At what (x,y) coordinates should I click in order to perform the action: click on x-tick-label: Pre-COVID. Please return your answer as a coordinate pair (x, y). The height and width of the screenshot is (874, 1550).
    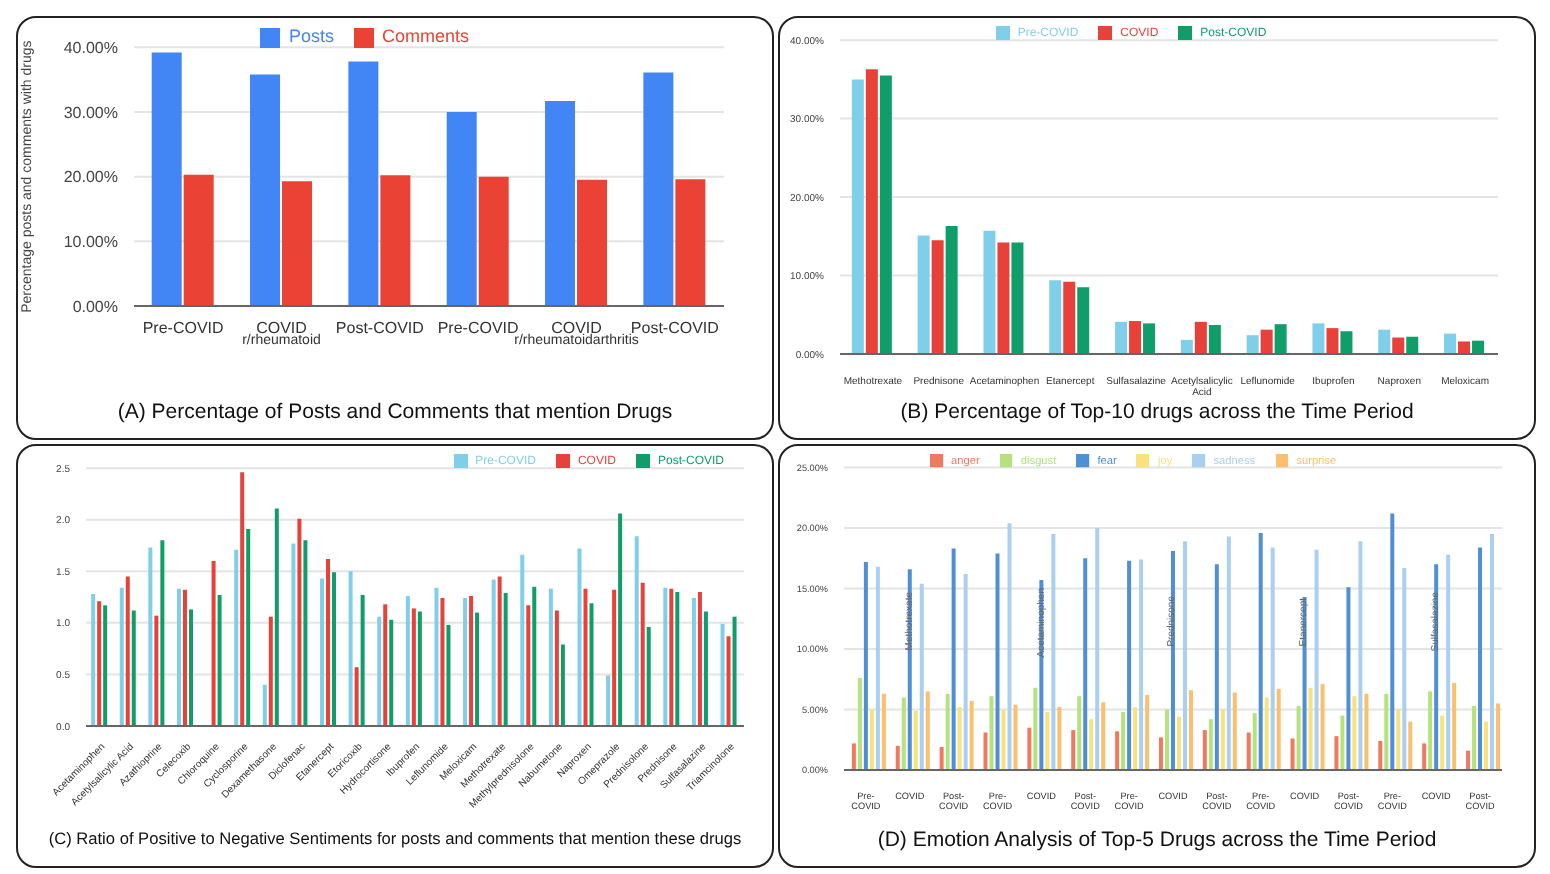
    Looking at the image, I should click on (183, 328).